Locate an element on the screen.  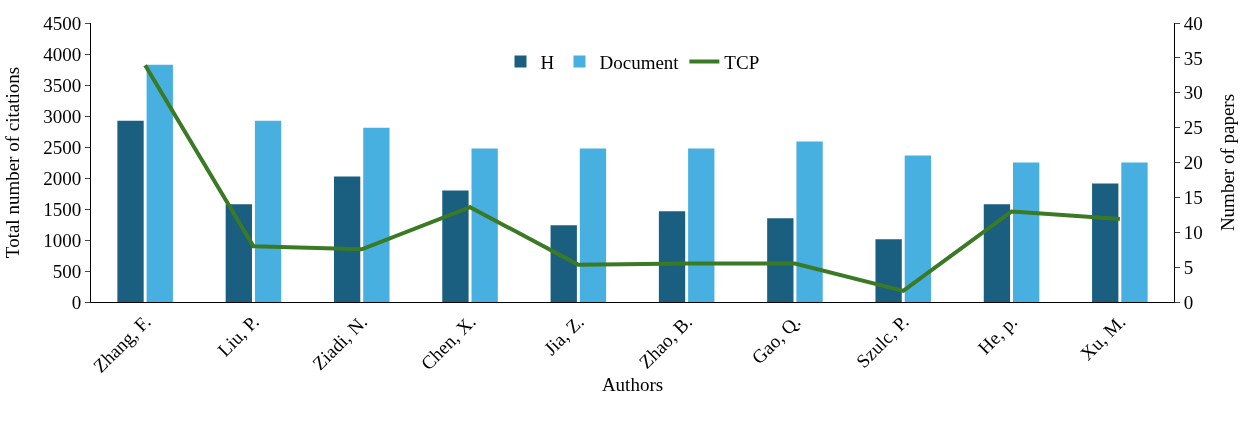
legend-label: H is located at coordinates (547, 62).